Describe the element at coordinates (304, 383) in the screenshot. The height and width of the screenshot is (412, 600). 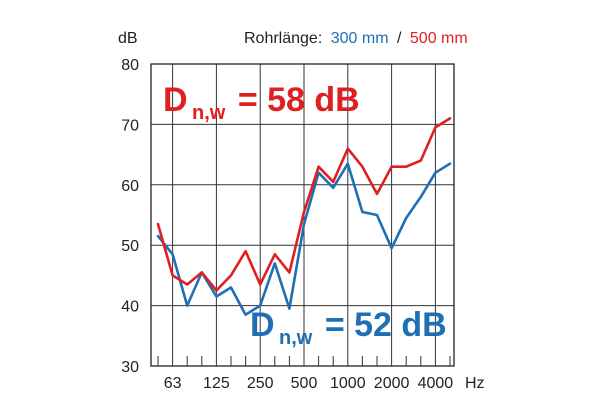
I see `x-tick-label: 500` at that location.